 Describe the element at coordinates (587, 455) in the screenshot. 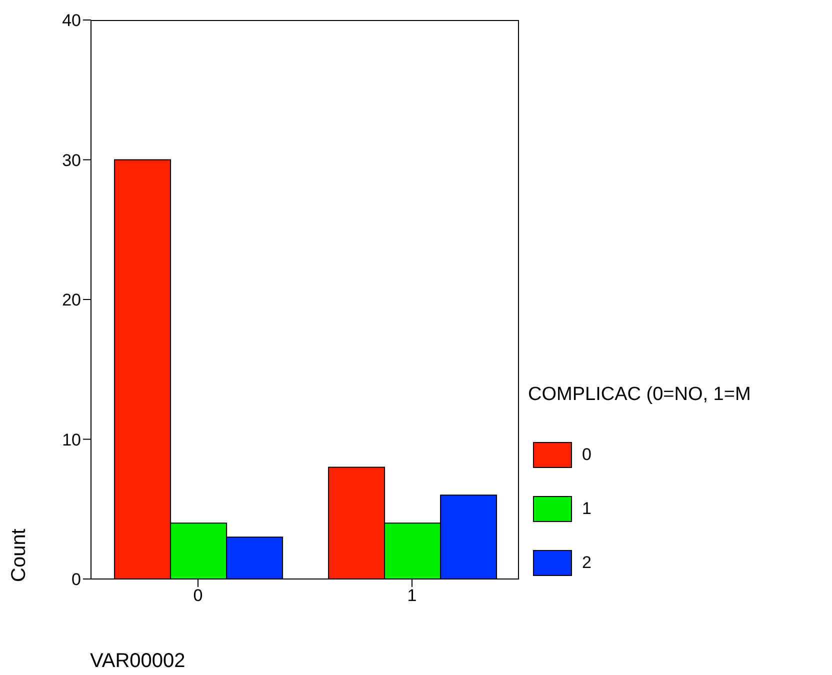

I see `legend-label: 0` at that location.